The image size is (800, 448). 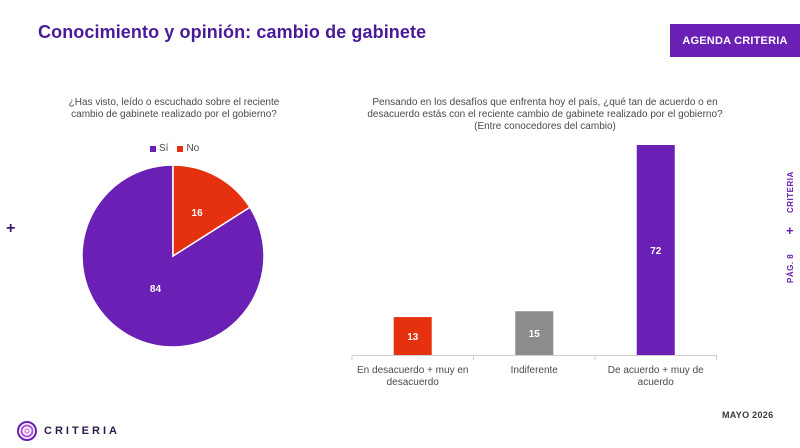 I want to click on legend-label-no: No, so click(x=193, y=148).